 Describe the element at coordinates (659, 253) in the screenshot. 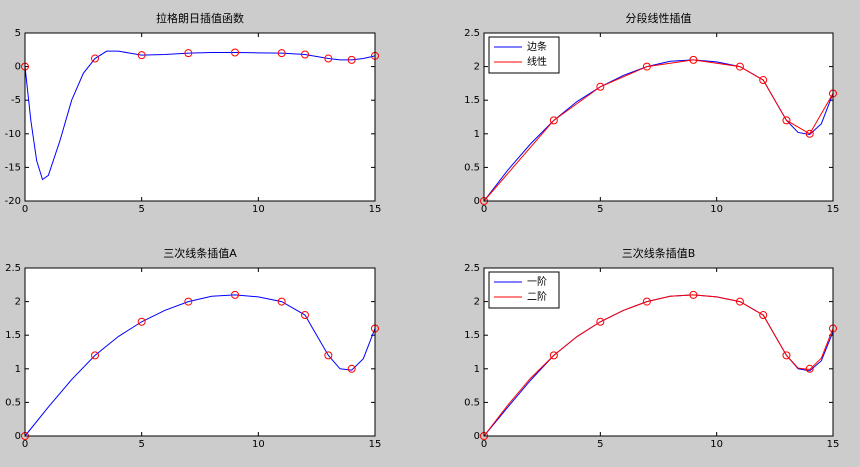

I see `chart-title: 三次线条插值B` at that location.